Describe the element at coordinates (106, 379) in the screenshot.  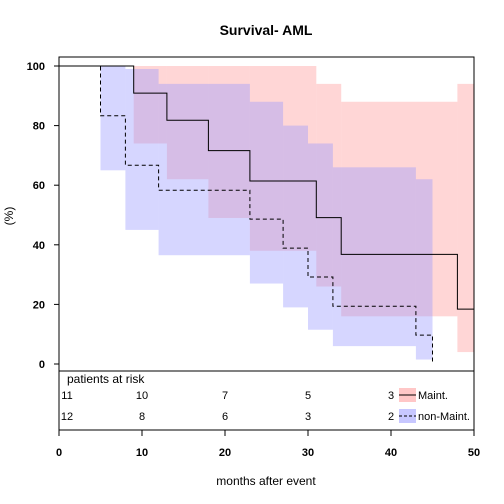
I see `risk-table-title: patients at risk` at that location.